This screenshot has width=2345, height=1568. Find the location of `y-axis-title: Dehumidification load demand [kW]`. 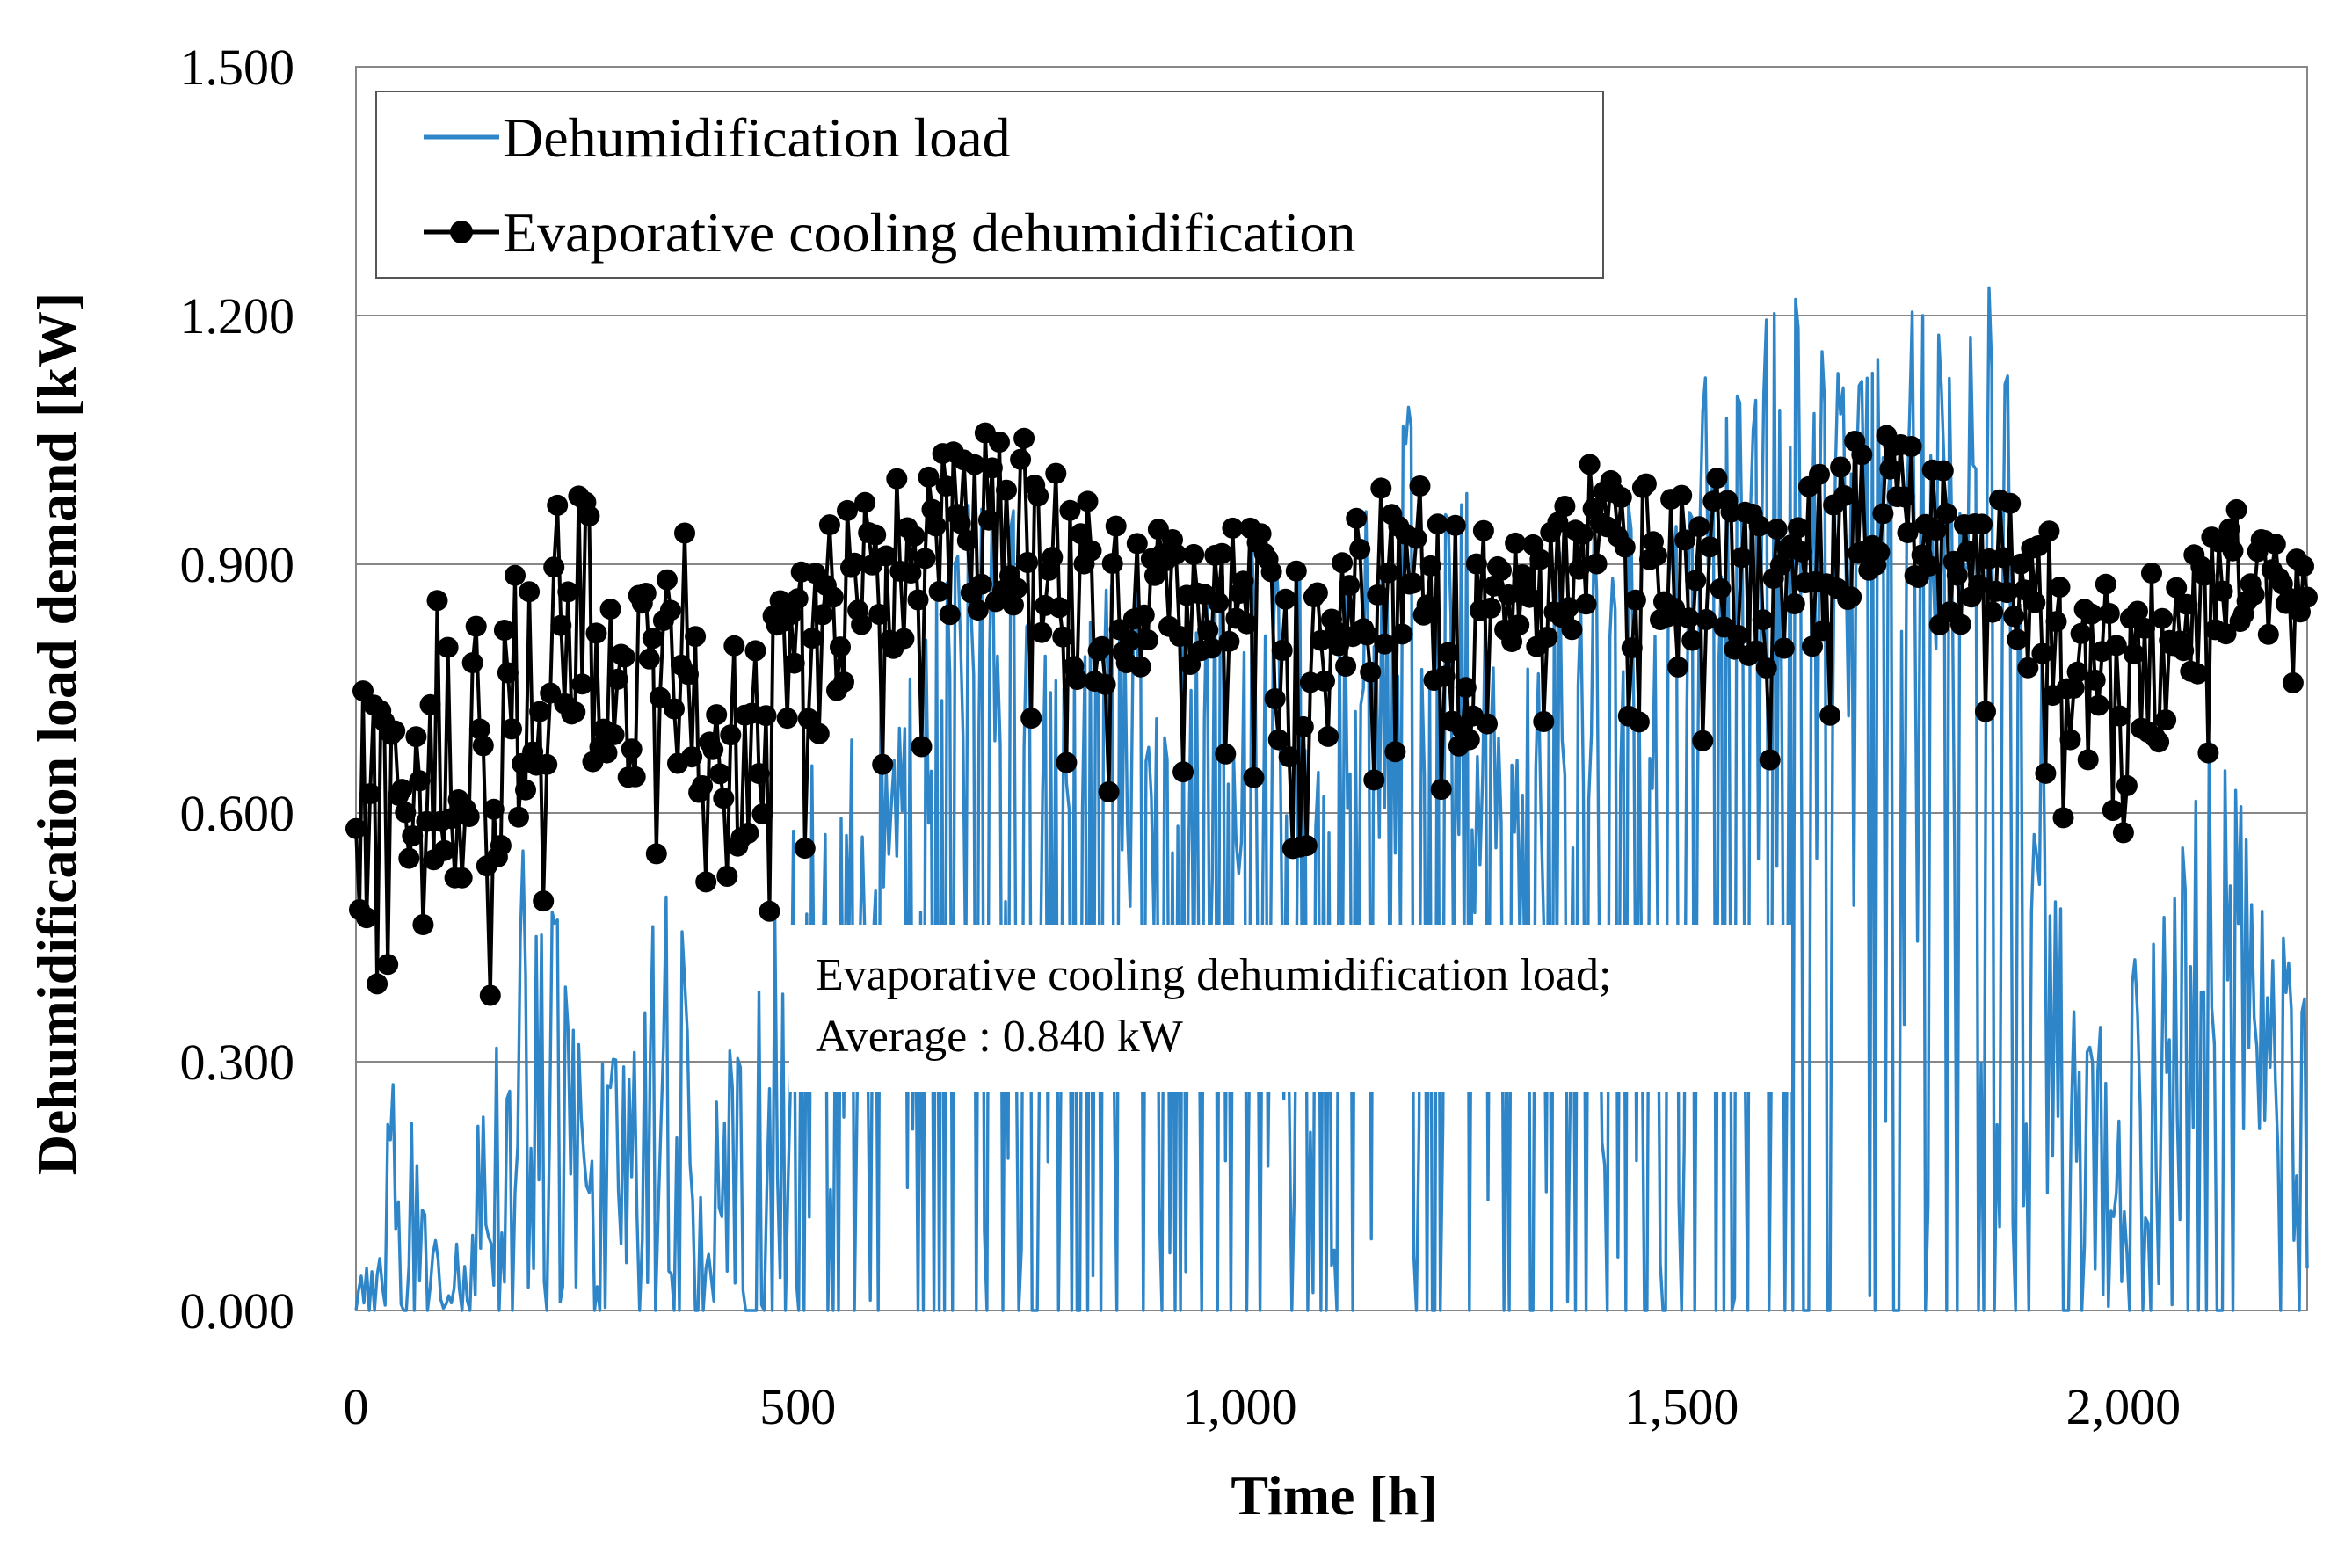

y-axis-title: Dehumidification load demand [kW] is located at coordinates (57, 734).